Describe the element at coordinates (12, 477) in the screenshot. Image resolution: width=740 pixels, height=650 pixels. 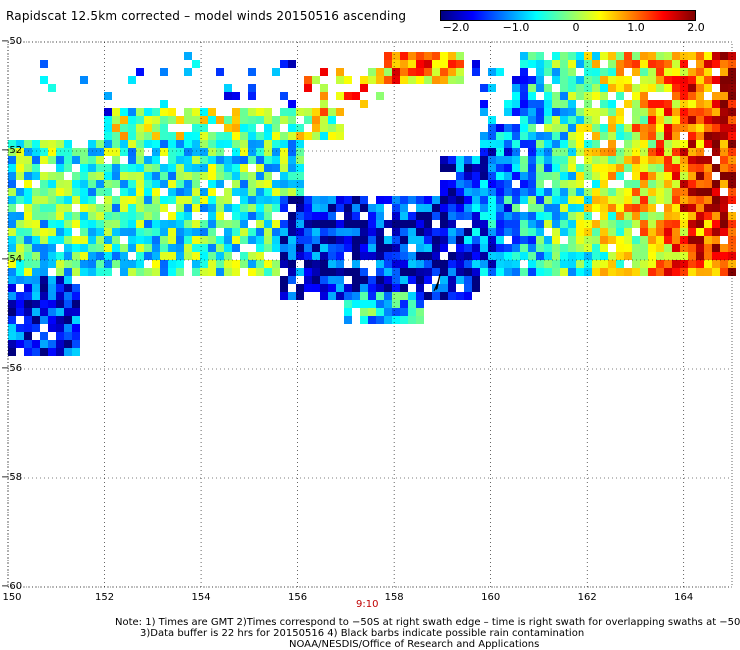
I see `lat-label: −58` at that location.